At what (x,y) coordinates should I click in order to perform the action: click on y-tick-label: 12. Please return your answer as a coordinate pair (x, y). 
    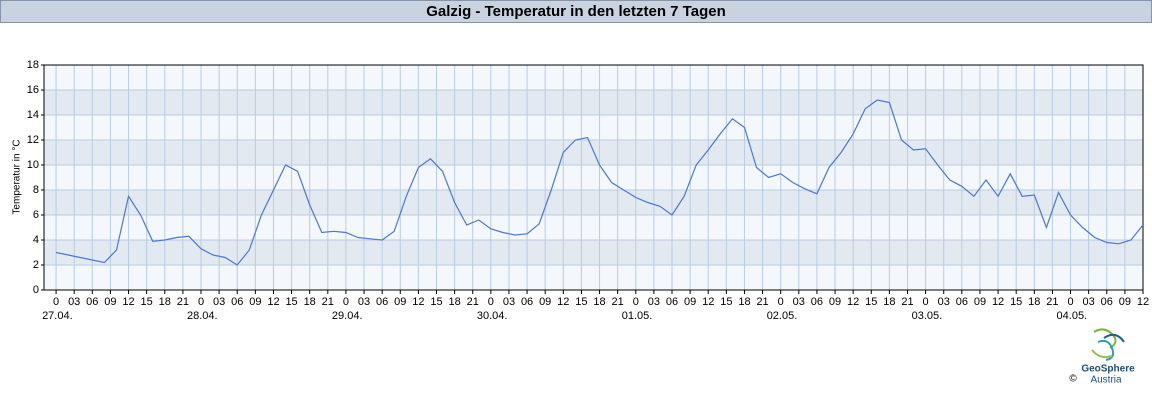
    Looking at the image, I should click on (33, 140).